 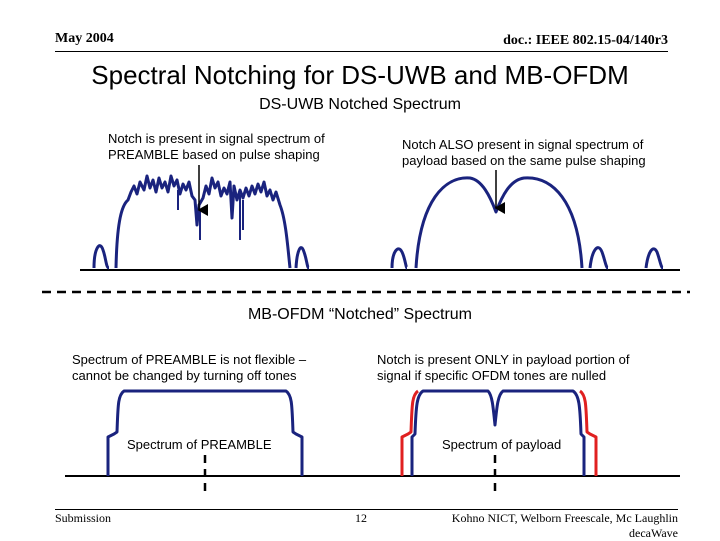 What do you see at coordinates (653, 533) in the screenshot?
I see `footer-authors-line2: decaWave` at bounding box center [653, 533].